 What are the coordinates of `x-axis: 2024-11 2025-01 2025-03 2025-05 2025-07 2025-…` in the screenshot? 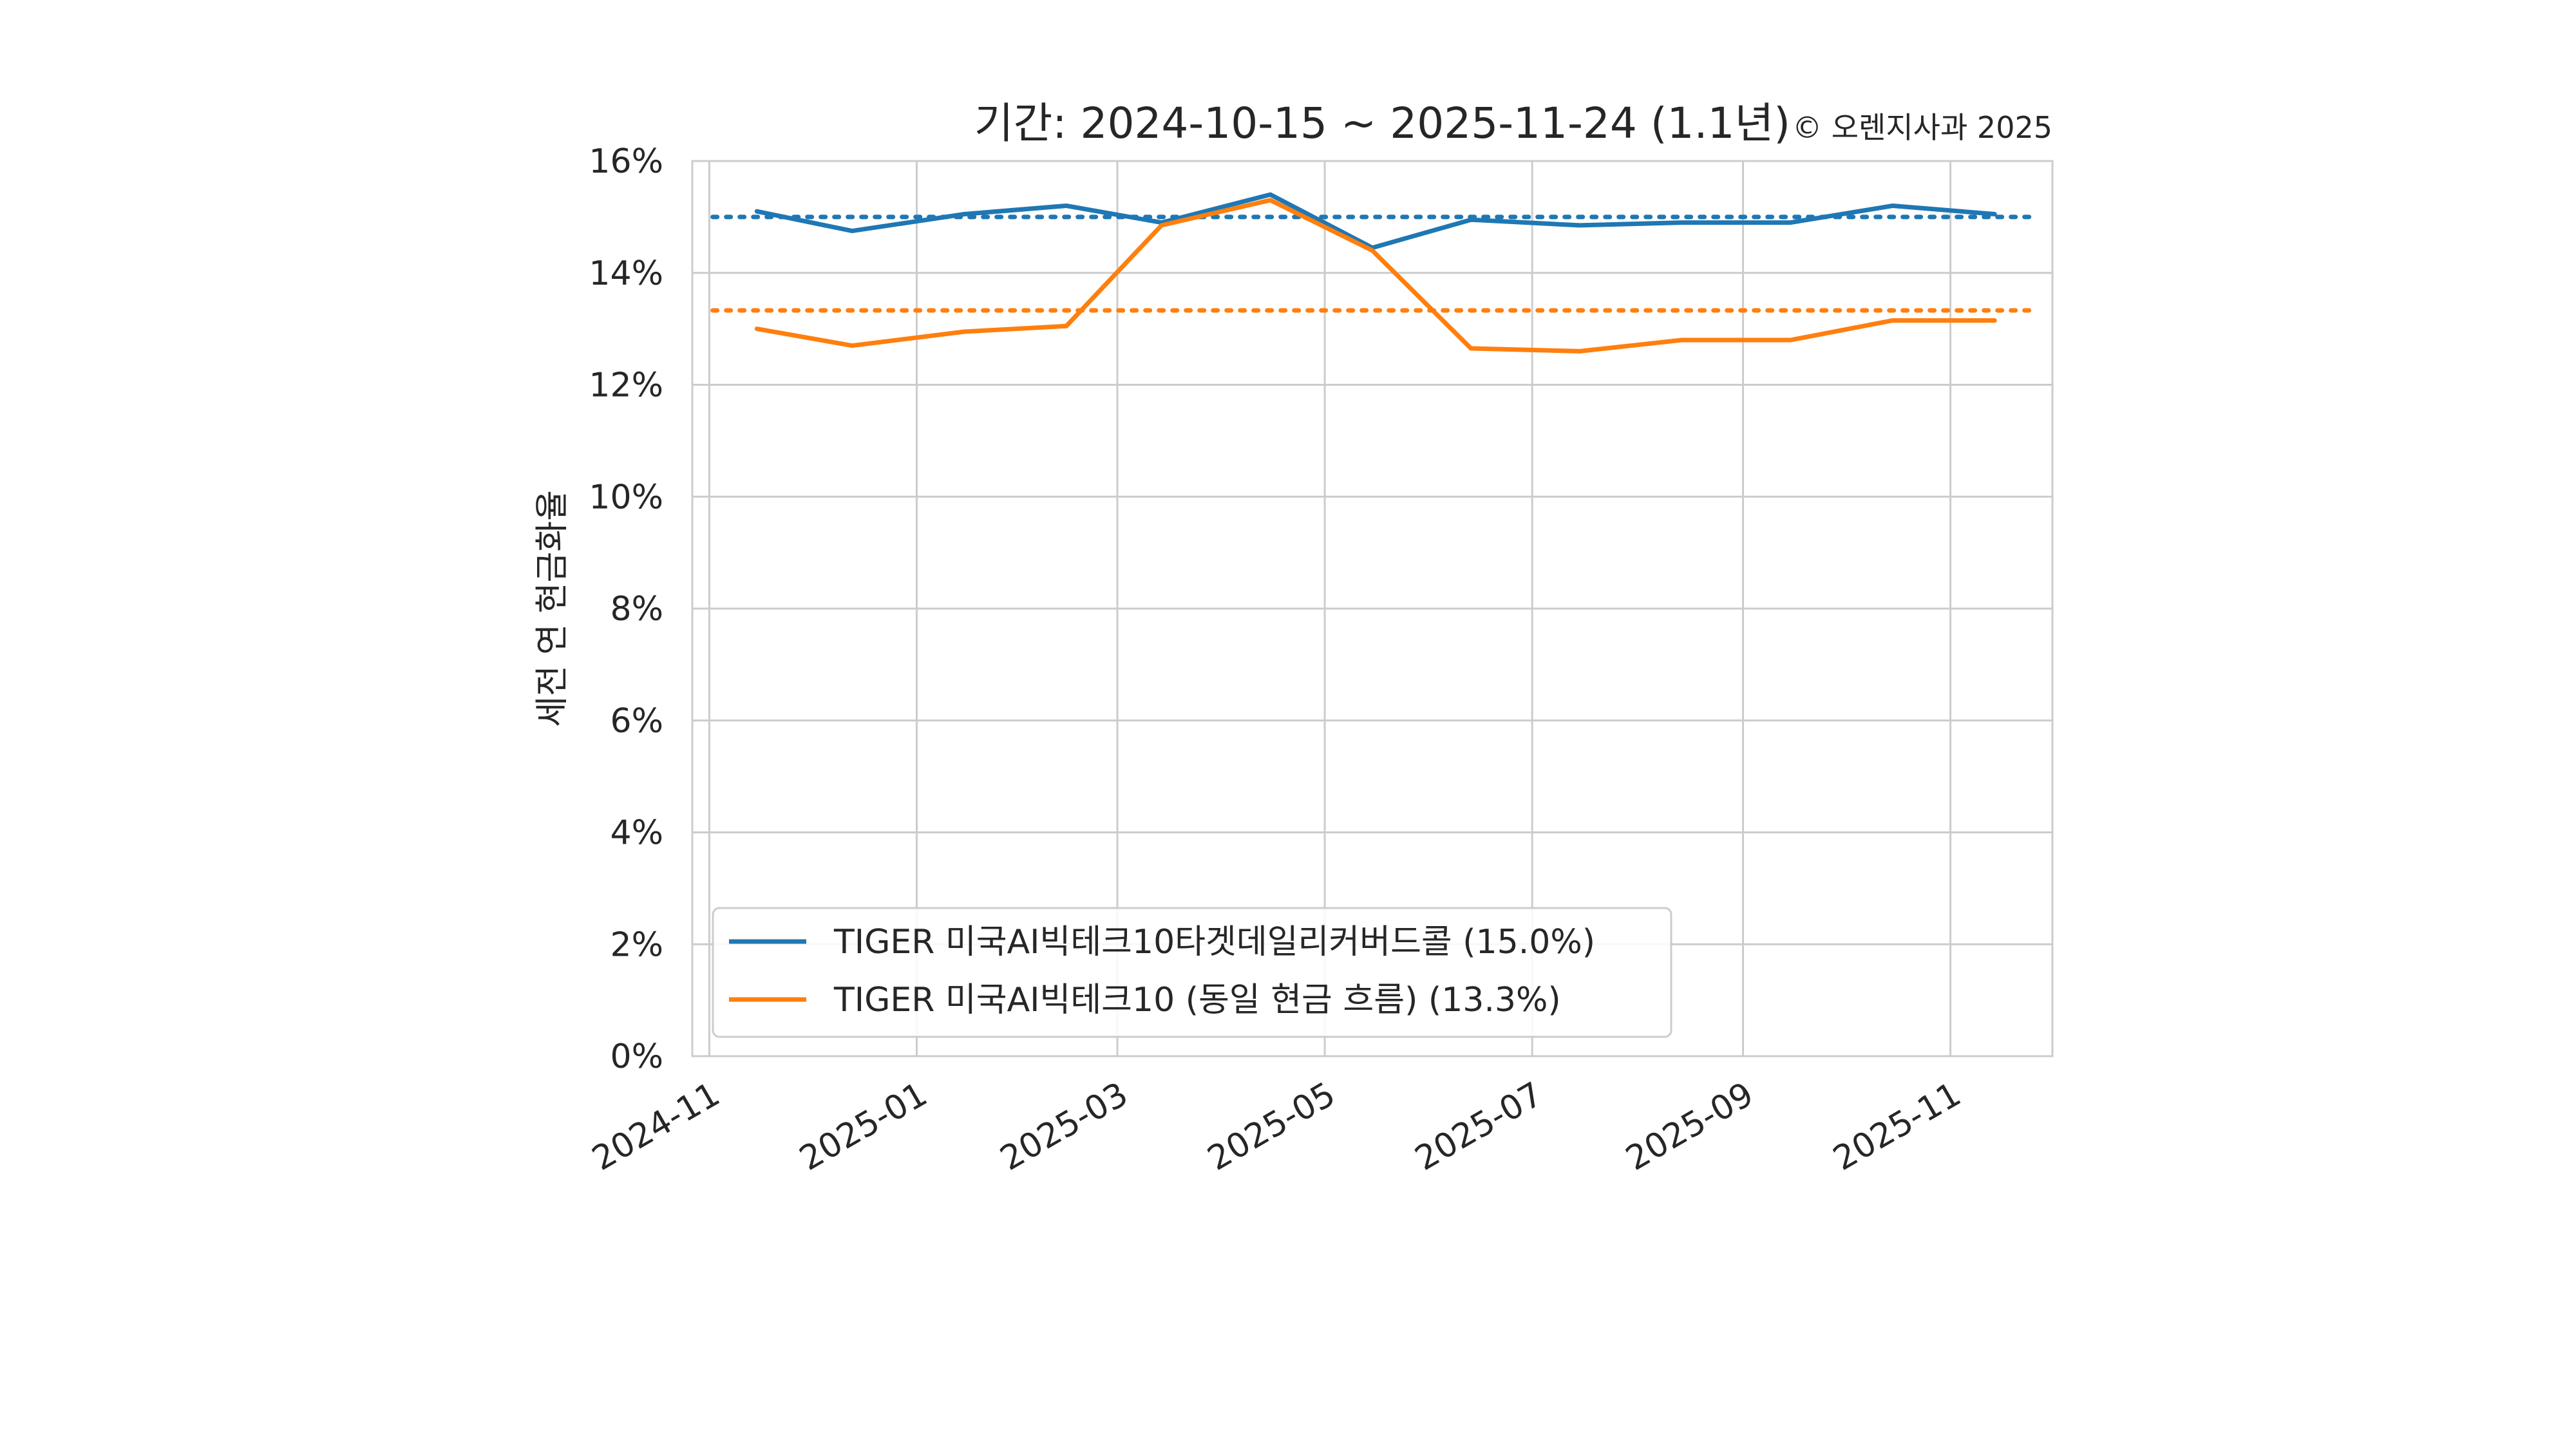 It's located at (1276, 1127).